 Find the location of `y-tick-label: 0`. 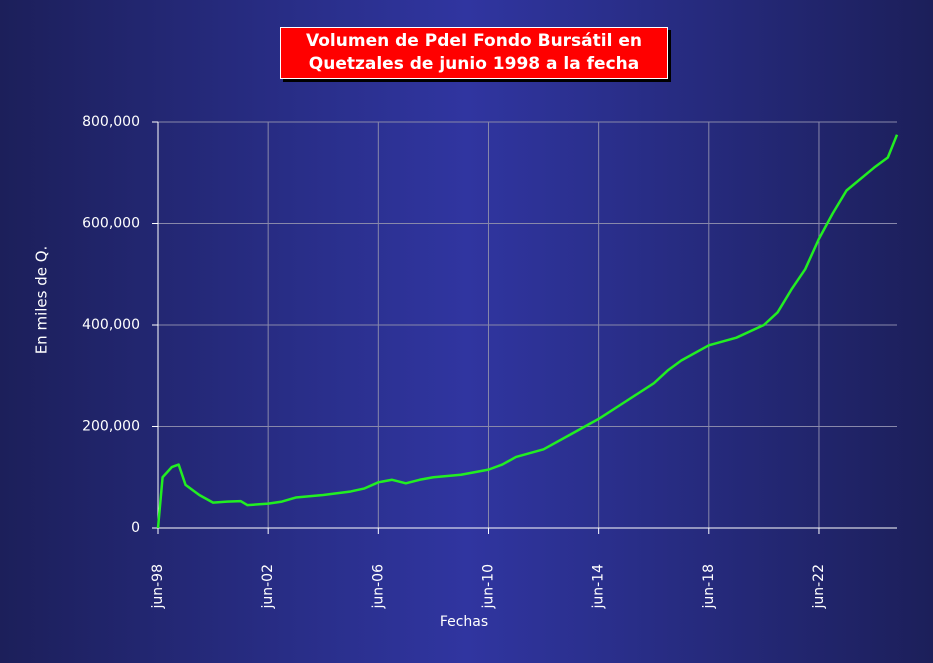

y-tick-label: 0 is located at coordinates (135, 528).